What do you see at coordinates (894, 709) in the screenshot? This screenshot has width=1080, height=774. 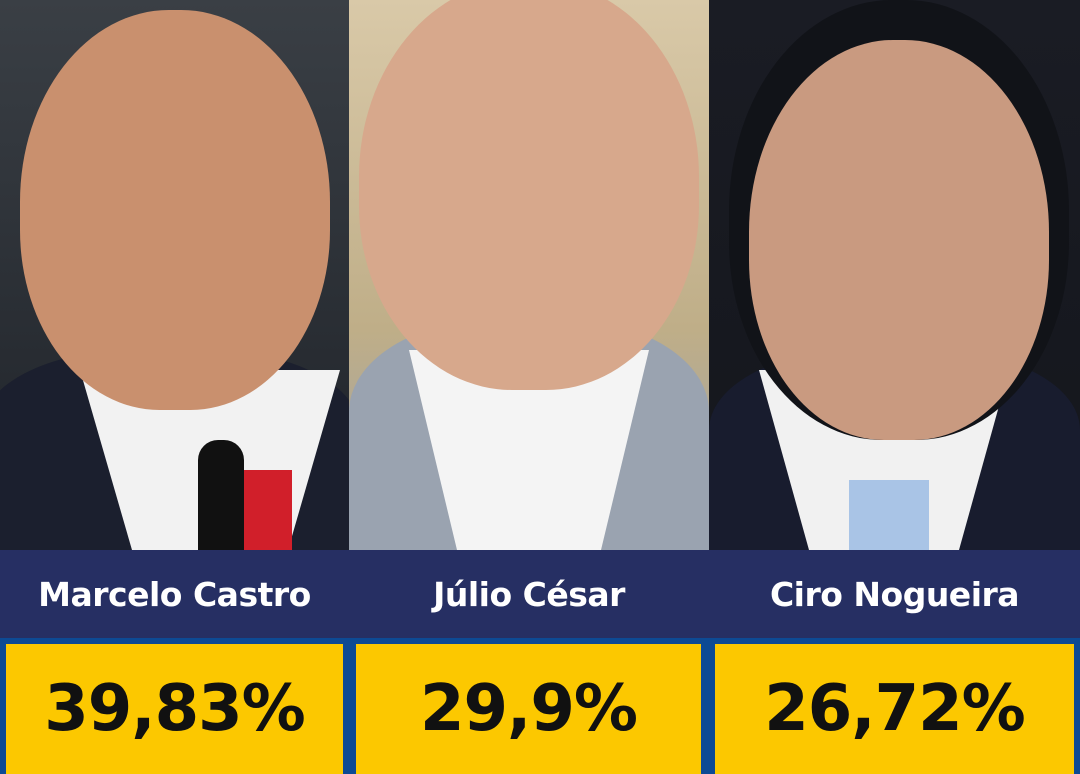 I see `candidate-percent: 26,72%` at bounding box center [894, 709].